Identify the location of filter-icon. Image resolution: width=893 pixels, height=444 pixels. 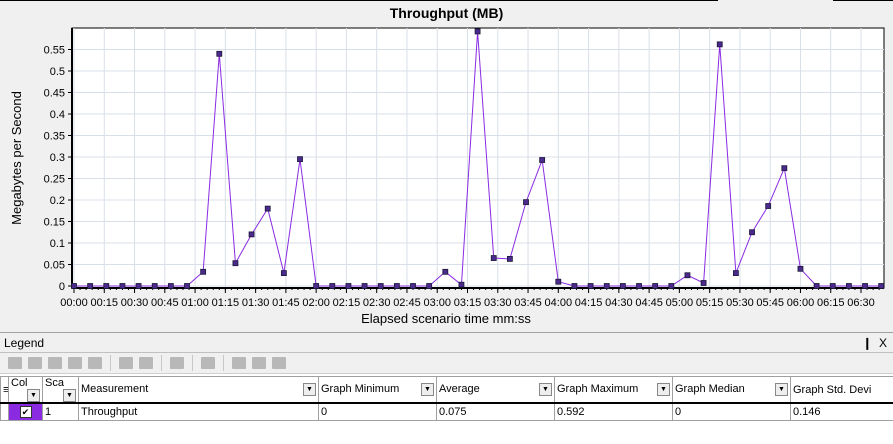
(95, 363).